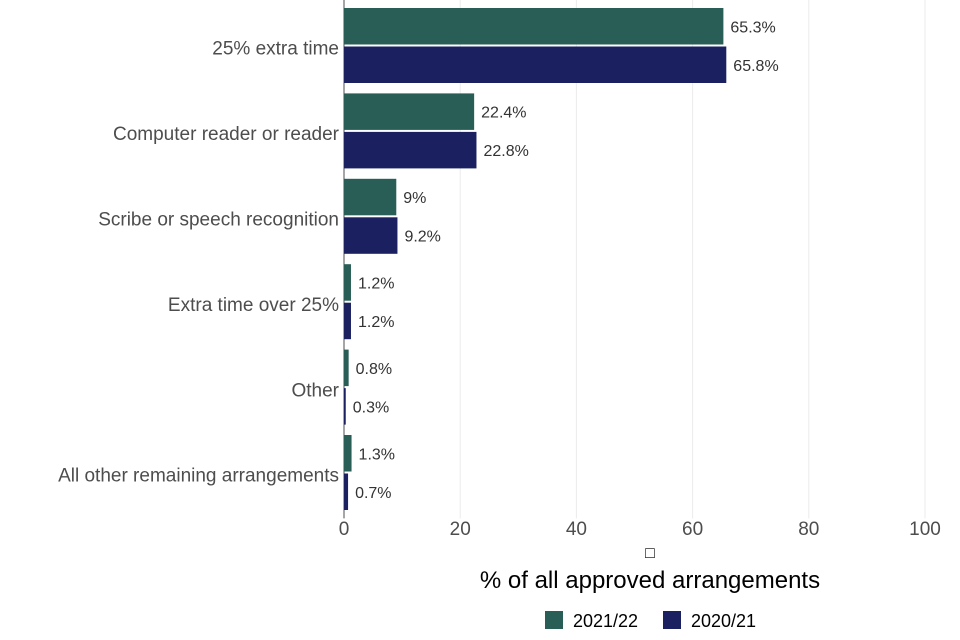  I want to click on legend-label: 2020/21, so click(723, 621).